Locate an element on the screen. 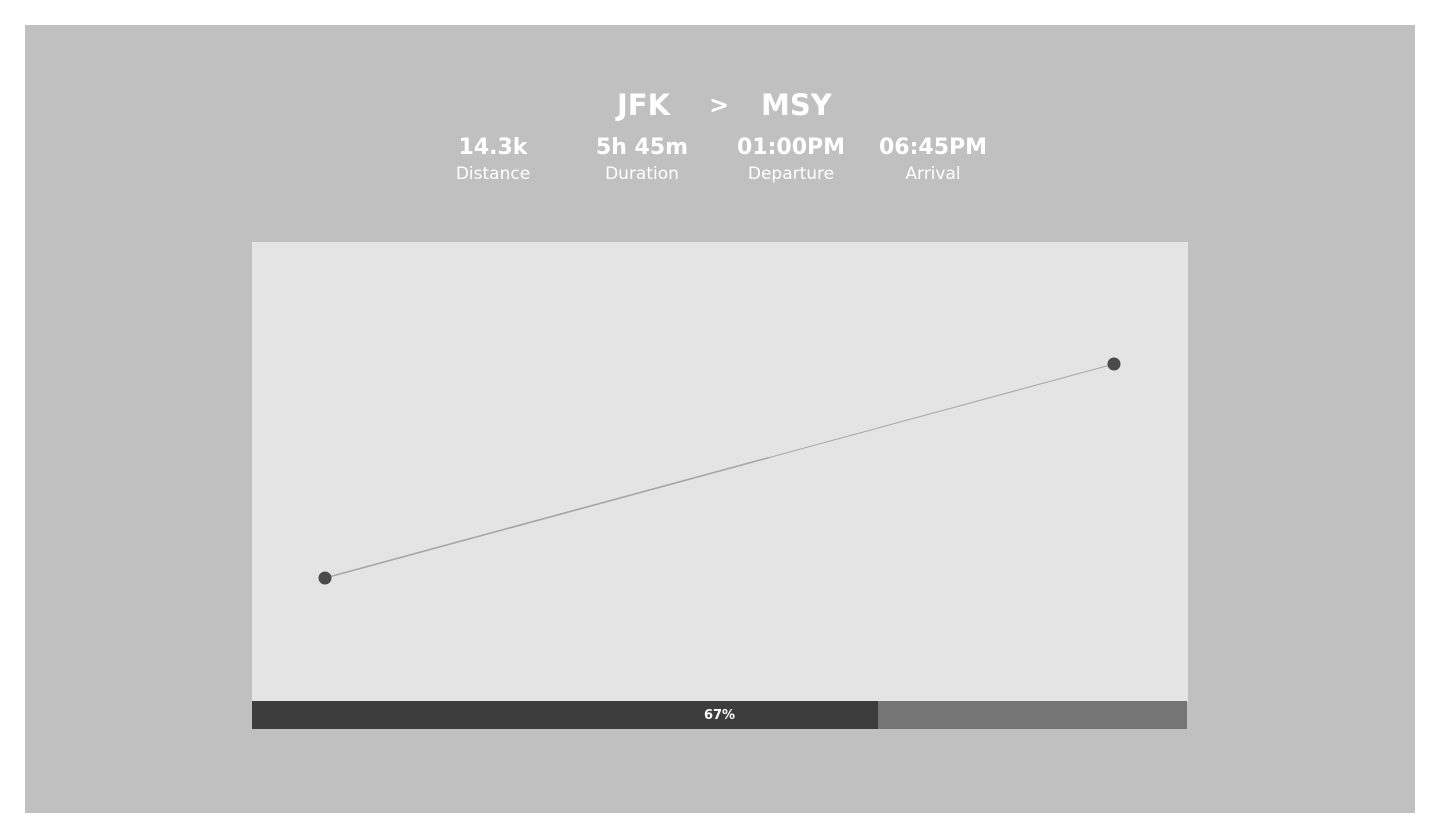 The width and height of the screenshot is (1440, 838). destination-marker is located at coordinates (1114, 364).